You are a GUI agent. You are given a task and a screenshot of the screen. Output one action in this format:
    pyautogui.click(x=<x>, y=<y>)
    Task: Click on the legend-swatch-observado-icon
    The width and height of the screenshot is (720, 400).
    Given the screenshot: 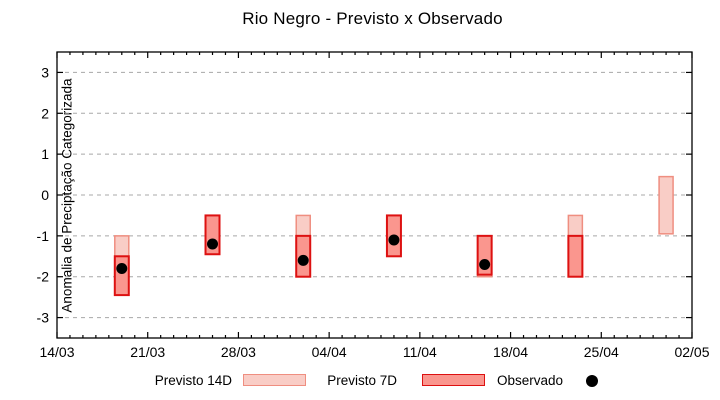 What is the action you would take?
    pyautogui.click(x=592, y=381)
    